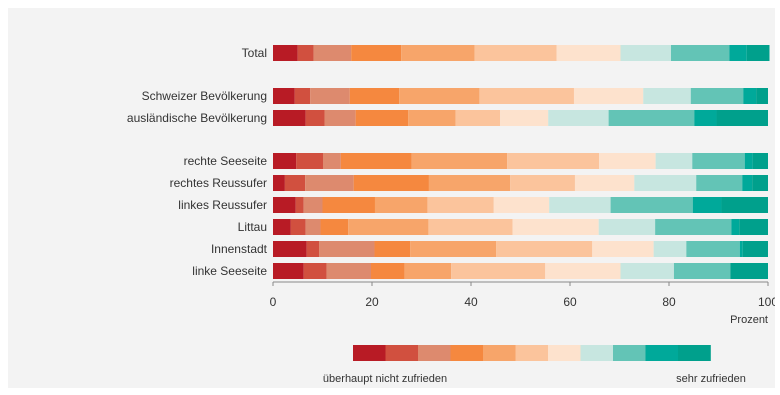  What do you see at coordinates (273, 302) in the screenshot?
I see `x-tick-label: 0` at bounding box center [273, 302].